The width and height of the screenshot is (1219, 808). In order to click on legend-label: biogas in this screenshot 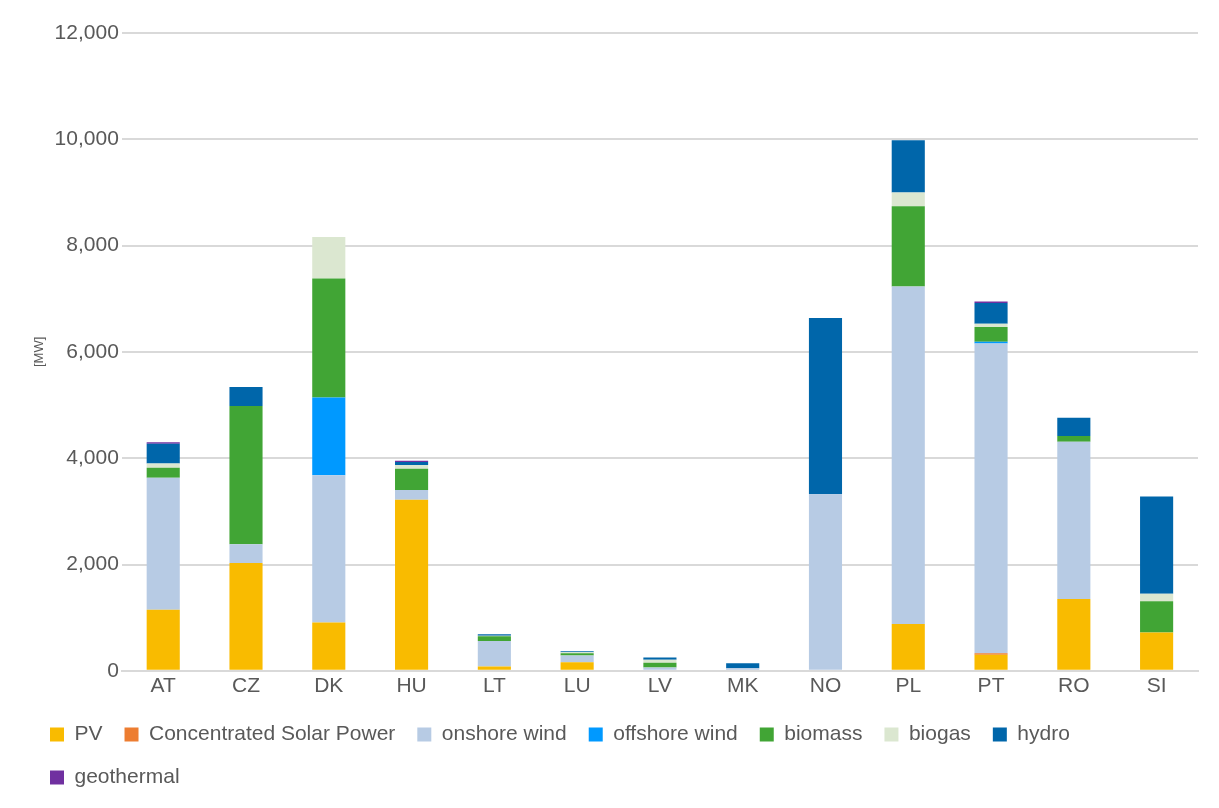, I will do `click(939, 733)`.